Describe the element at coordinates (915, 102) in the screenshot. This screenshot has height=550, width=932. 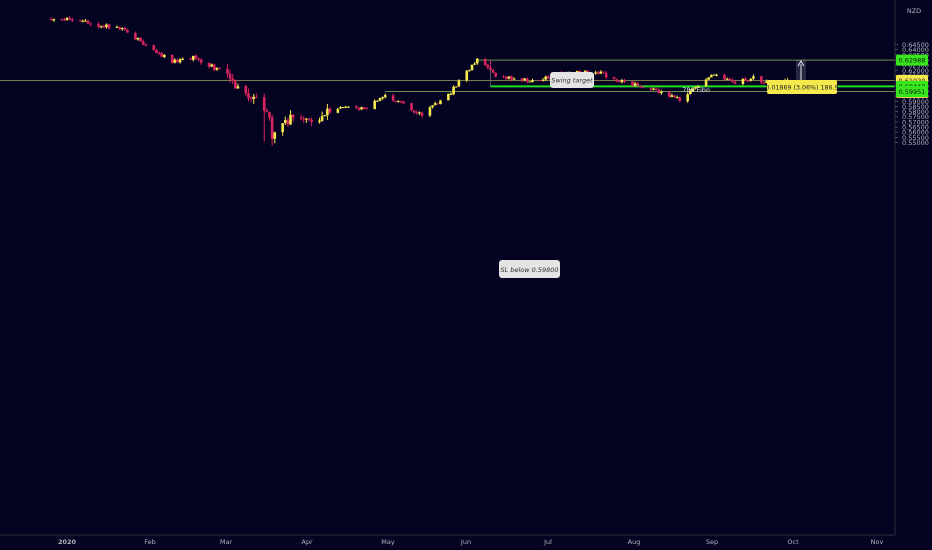
I see `price-tick-label: 0.59000` at that location.